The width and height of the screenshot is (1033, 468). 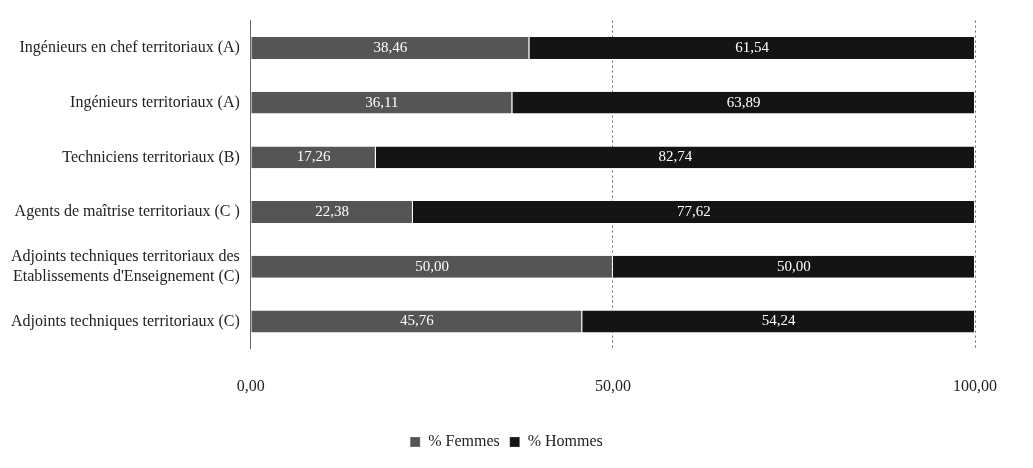 I want to click on data-label: 22,38, so click(x=332, y=210).